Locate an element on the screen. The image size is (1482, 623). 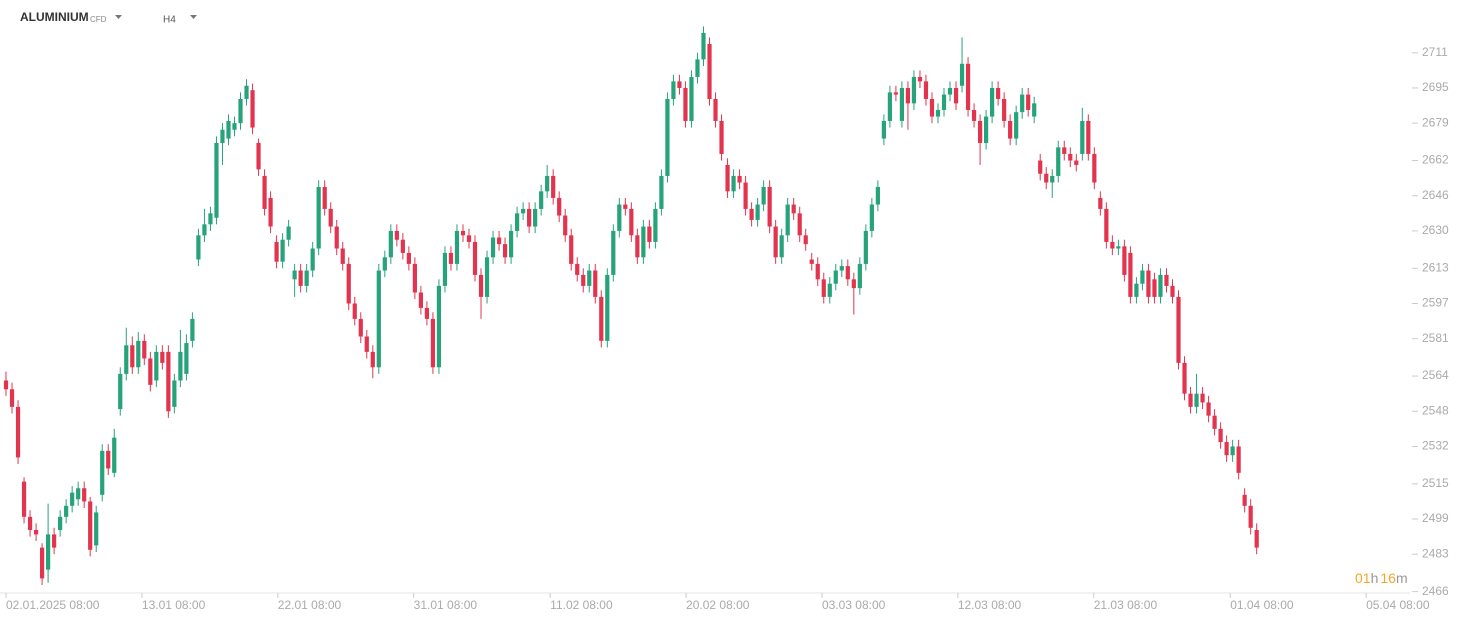
timeframe: H4 is located at coordinates (169, 20).